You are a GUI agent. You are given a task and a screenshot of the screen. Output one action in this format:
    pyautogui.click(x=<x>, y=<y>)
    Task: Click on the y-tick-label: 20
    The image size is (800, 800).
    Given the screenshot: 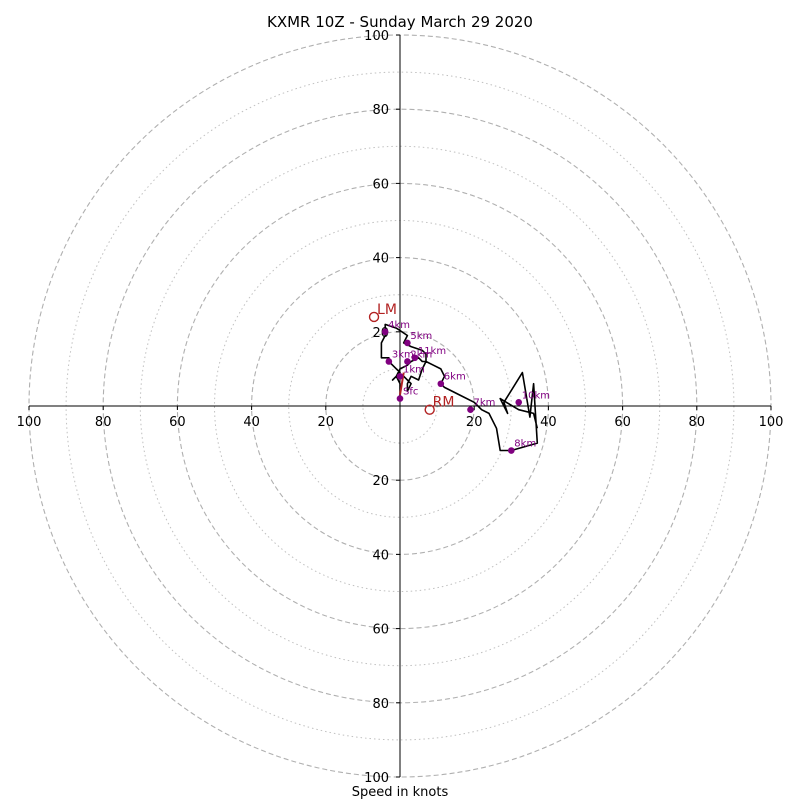 What is the action you would take?
    pyautogui.click(x=380, y=481)
    